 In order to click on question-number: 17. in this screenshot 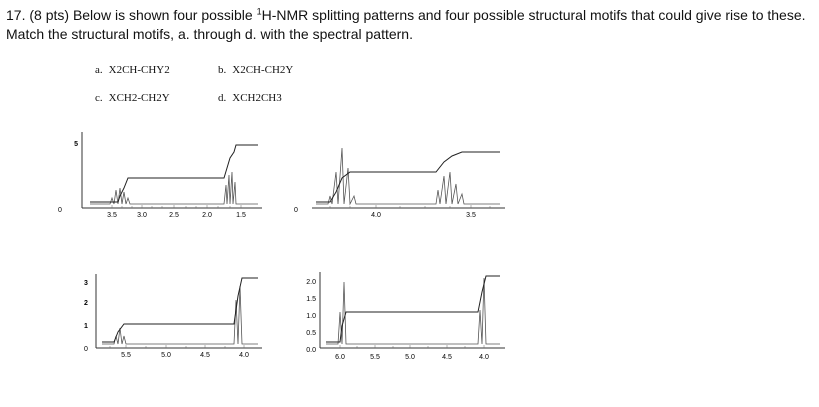, I will do `click(16, 15)`.